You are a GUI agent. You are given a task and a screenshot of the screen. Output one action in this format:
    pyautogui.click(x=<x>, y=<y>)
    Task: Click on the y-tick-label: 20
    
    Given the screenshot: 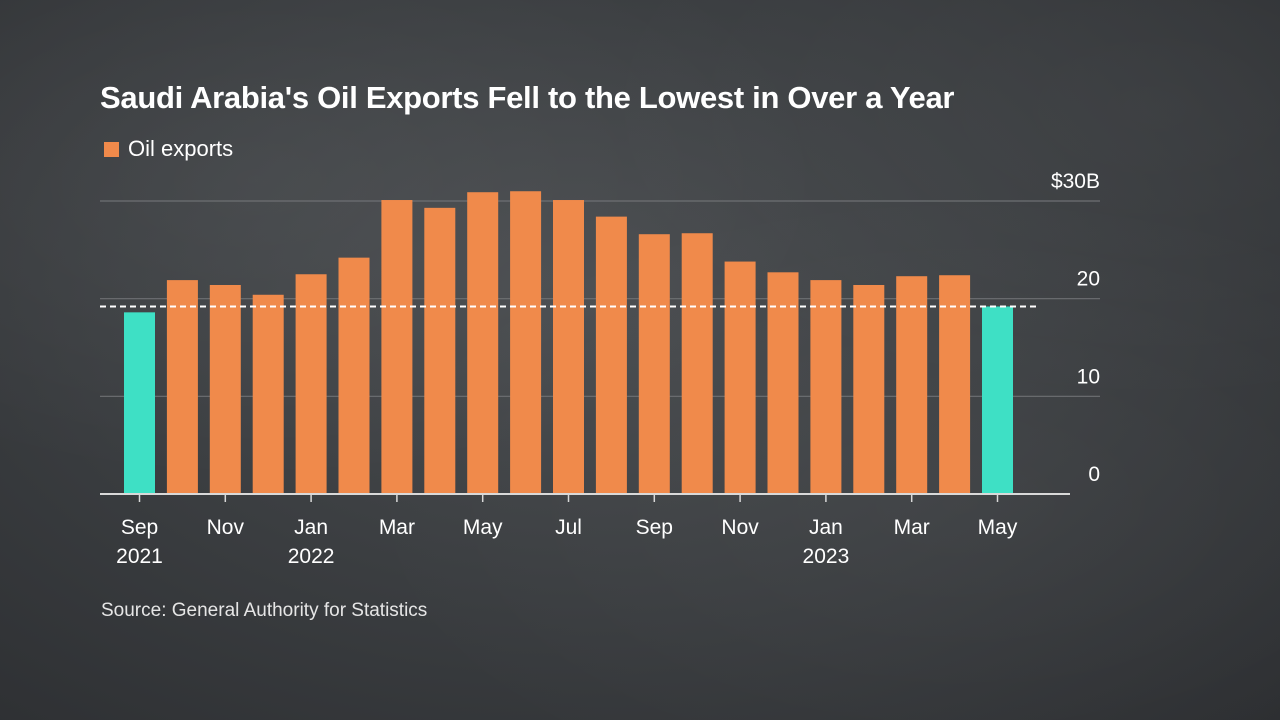 What is the action you would take?
    pyautogui.click(x=1088, y=279)
    